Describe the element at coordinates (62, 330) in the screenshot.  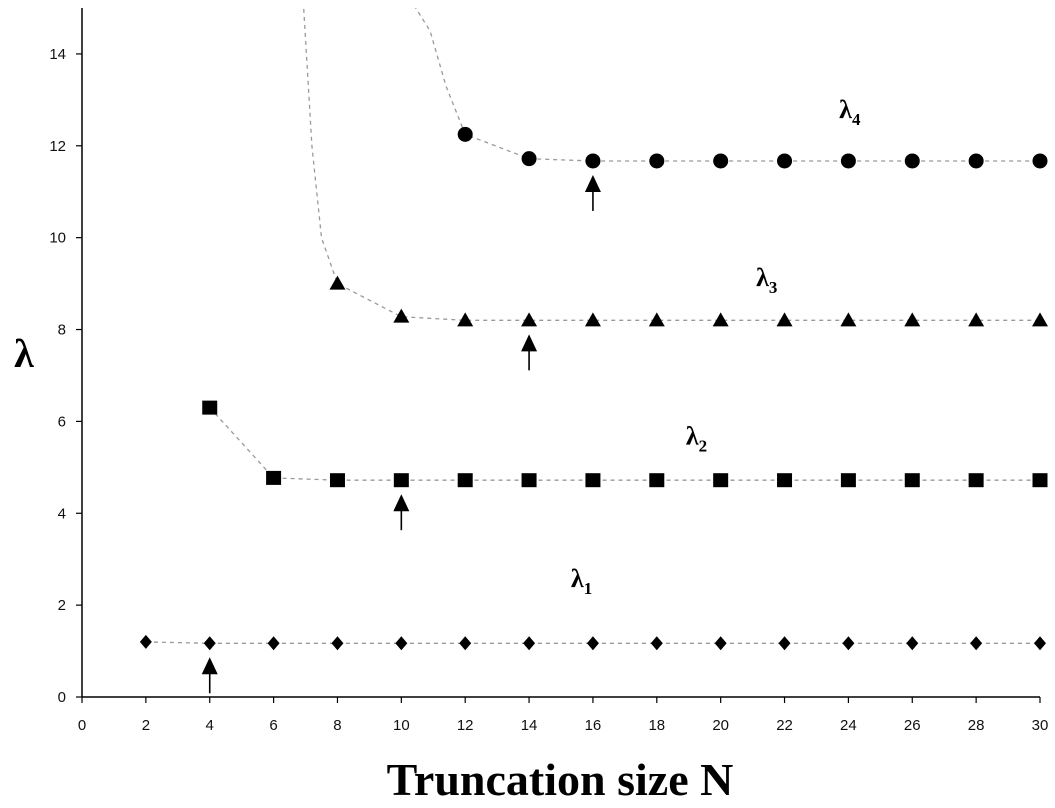
I see `y-tick-label: 8` at that location.